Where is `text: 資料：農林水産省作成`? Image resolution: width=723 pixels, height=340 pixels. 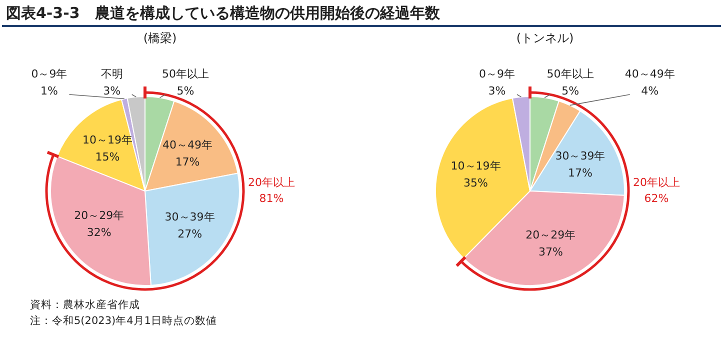 text: 資料：農林水産省作成 is located at coordinates (85, 305).